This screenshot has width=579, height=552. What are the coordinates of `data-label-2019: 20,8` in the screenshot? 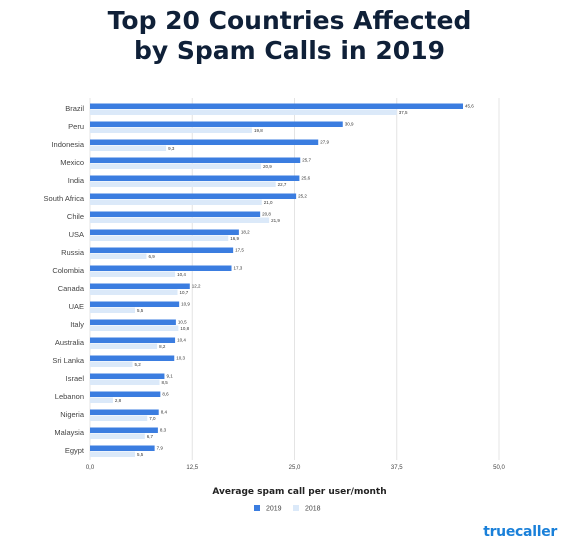 It's located at (266, 214).